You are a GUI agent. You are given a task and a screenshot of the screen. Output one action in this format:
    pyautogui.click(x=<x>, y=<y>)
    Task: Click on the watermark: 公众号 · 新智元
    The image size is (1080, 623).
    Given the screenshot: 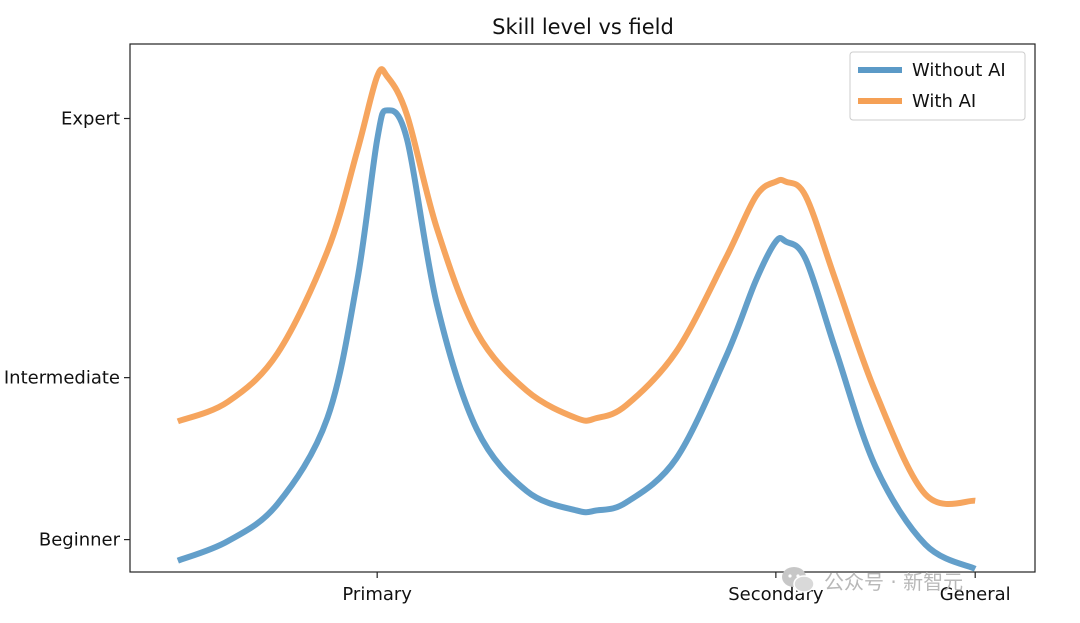 What is the action you would take?
    pyautogui.click(x=920, y=580)
    